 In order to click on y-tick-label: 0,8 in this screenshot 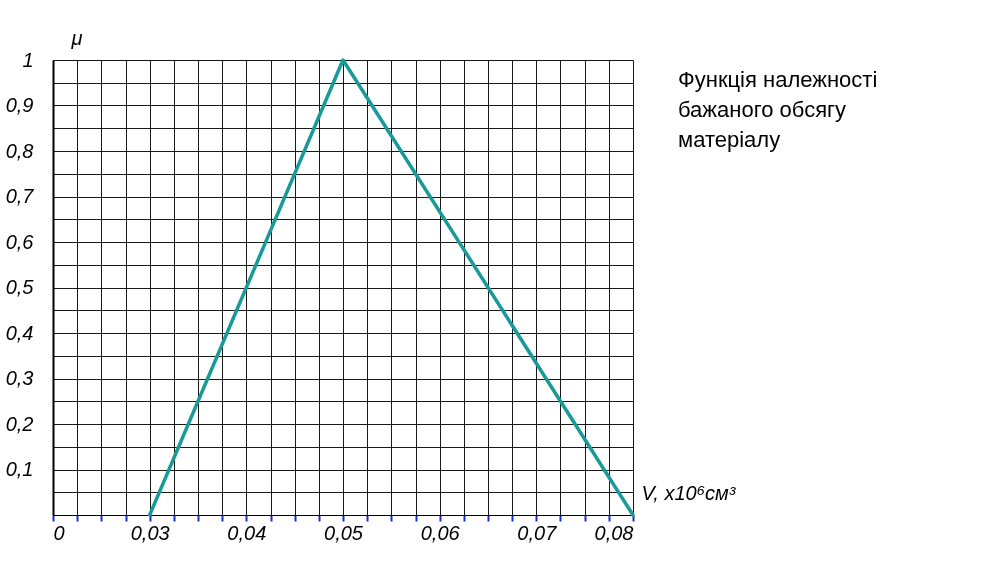, I will do `click(19, 150)`.